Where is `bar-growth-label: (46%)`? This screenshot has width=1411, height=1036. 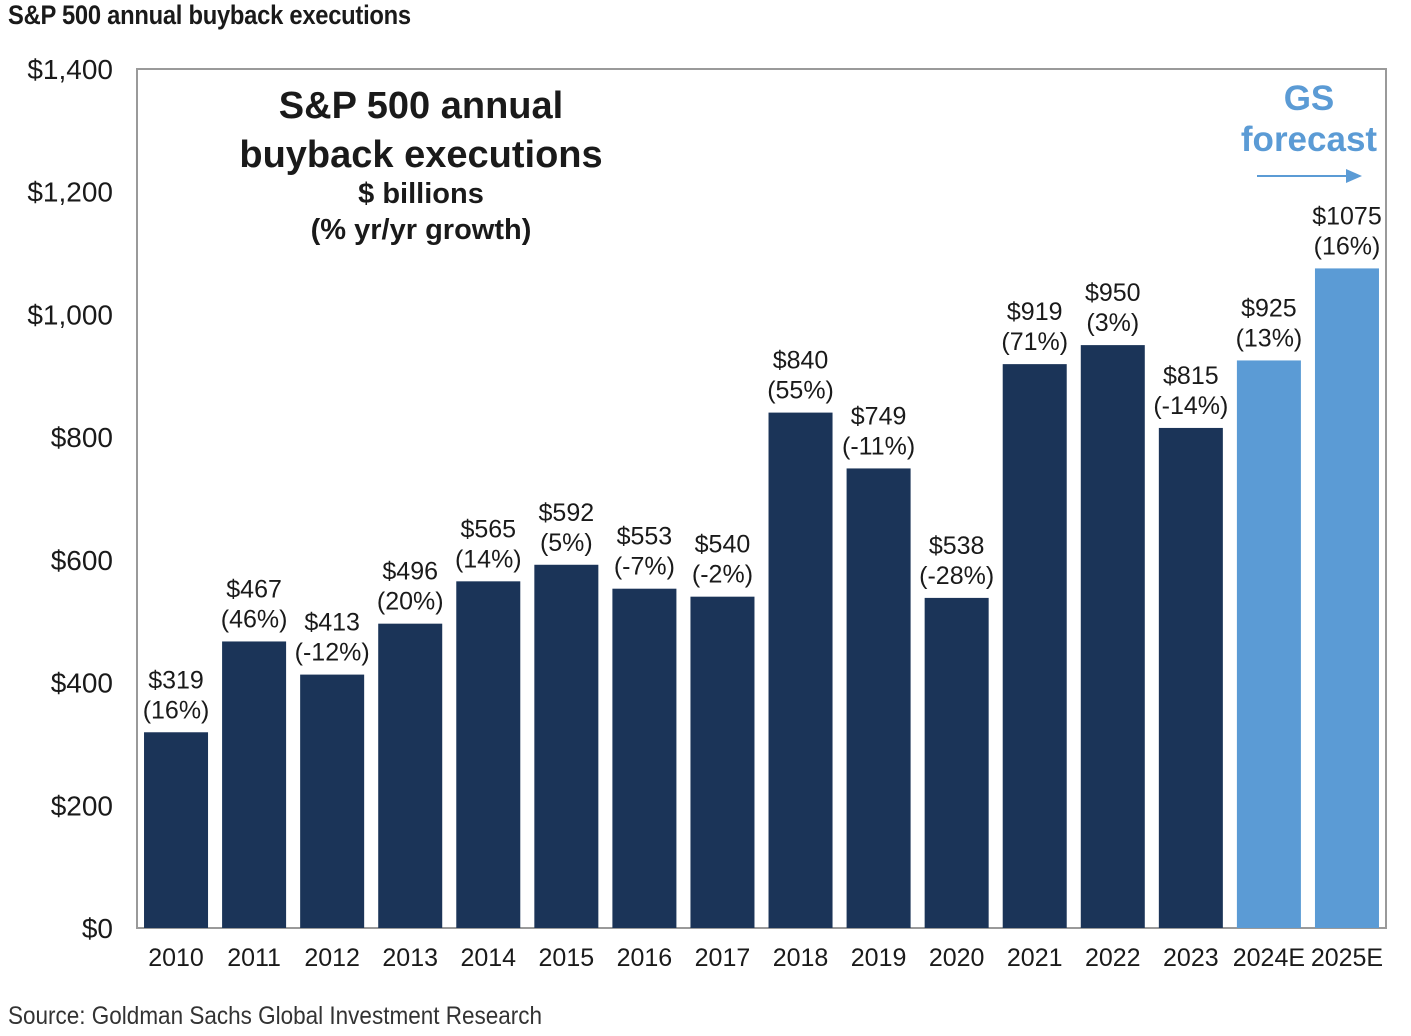
bar-growth-label: (46%) is located at coordinates (254, 619).